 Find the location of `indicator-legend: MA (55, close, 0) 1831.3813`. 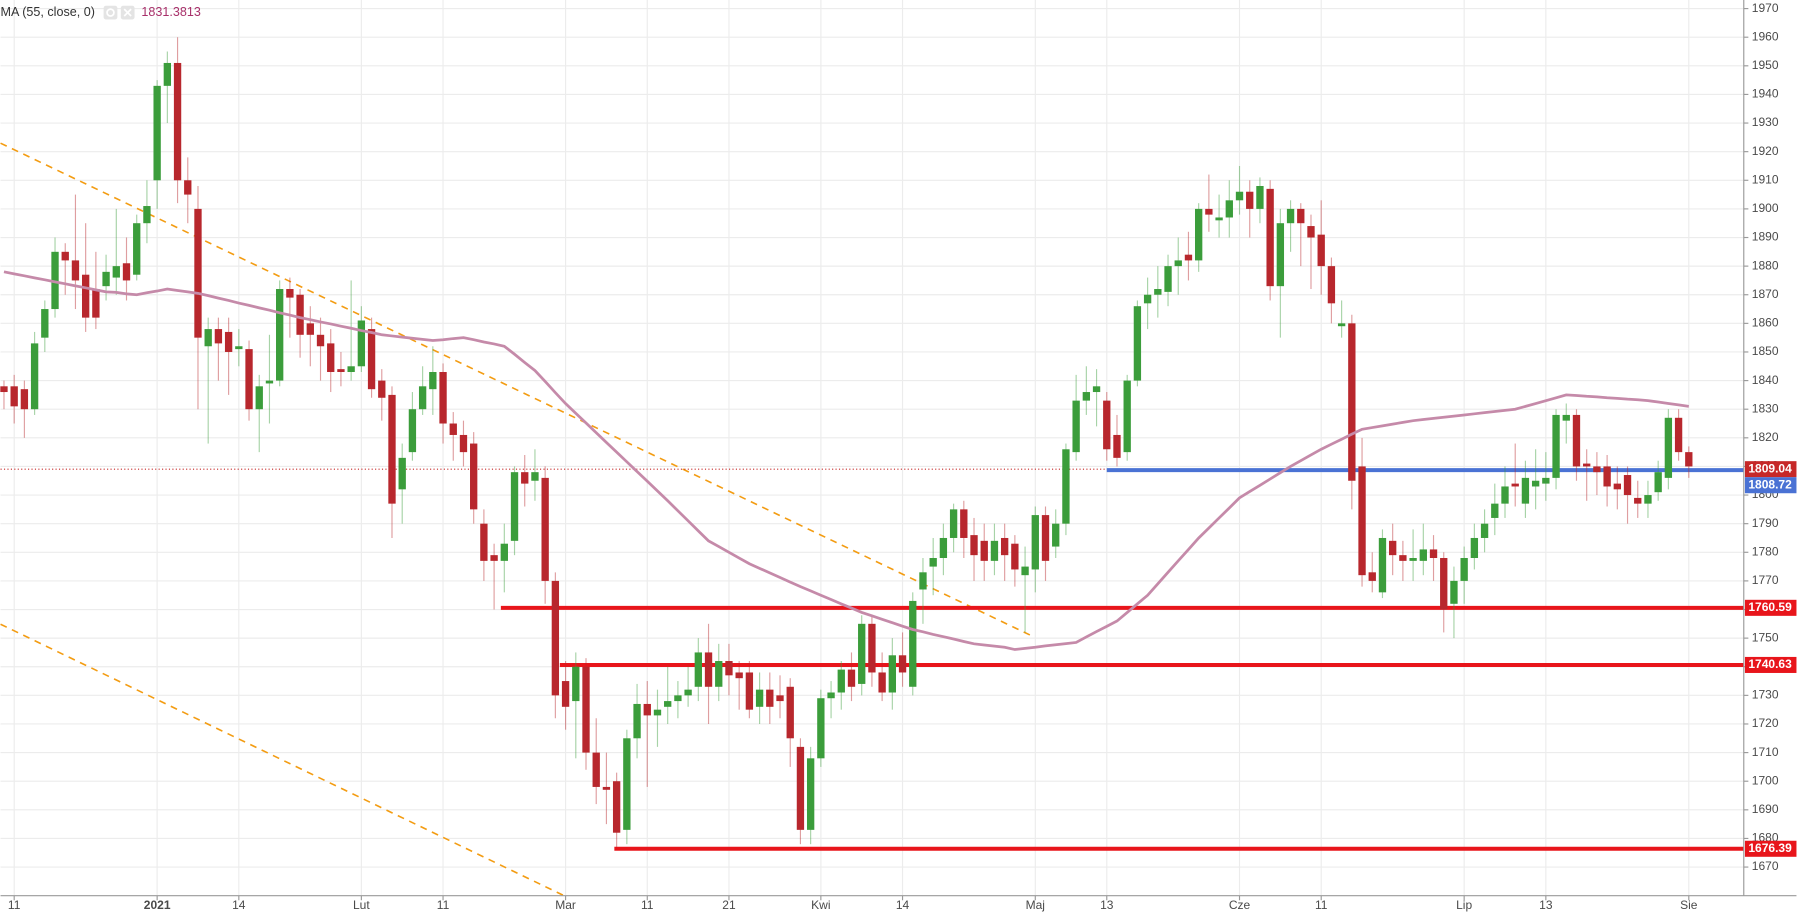

indicator-legend: MA (55, close, 0) 1831.3813 is located at coordinates (101, 12).